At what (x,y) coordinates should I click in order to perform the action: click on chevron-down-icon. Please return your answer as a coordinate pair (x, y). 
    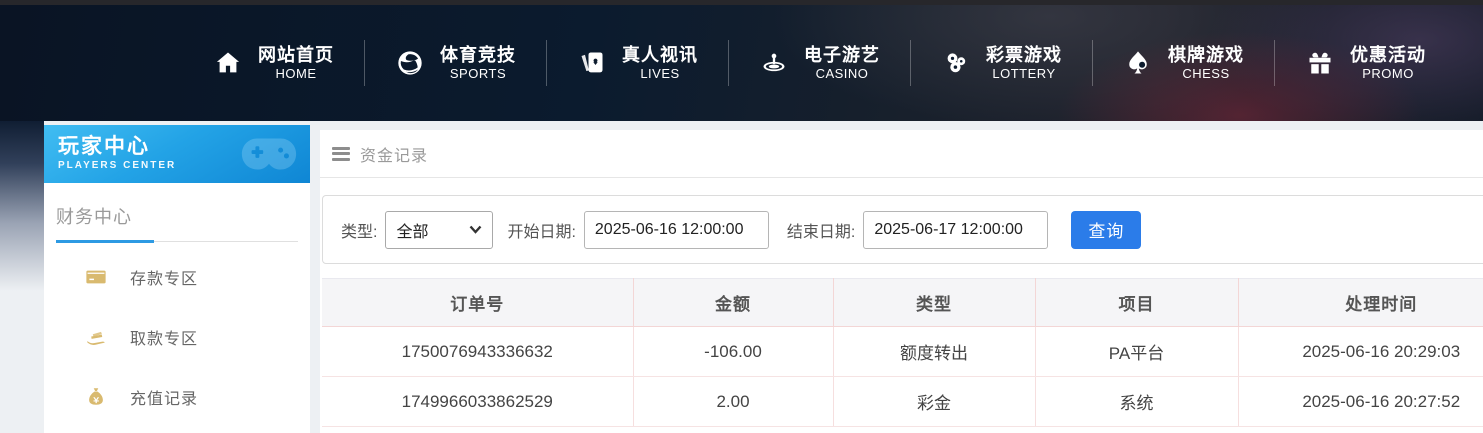
    Looking at the image, I should click on (476, 229).